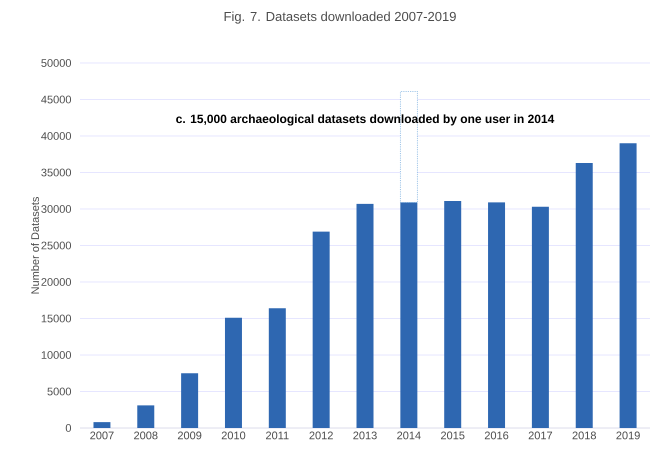  Describe the element at coordinates (277, 436) in the screenshot. I see `x-tick-label: 2011` at that location.